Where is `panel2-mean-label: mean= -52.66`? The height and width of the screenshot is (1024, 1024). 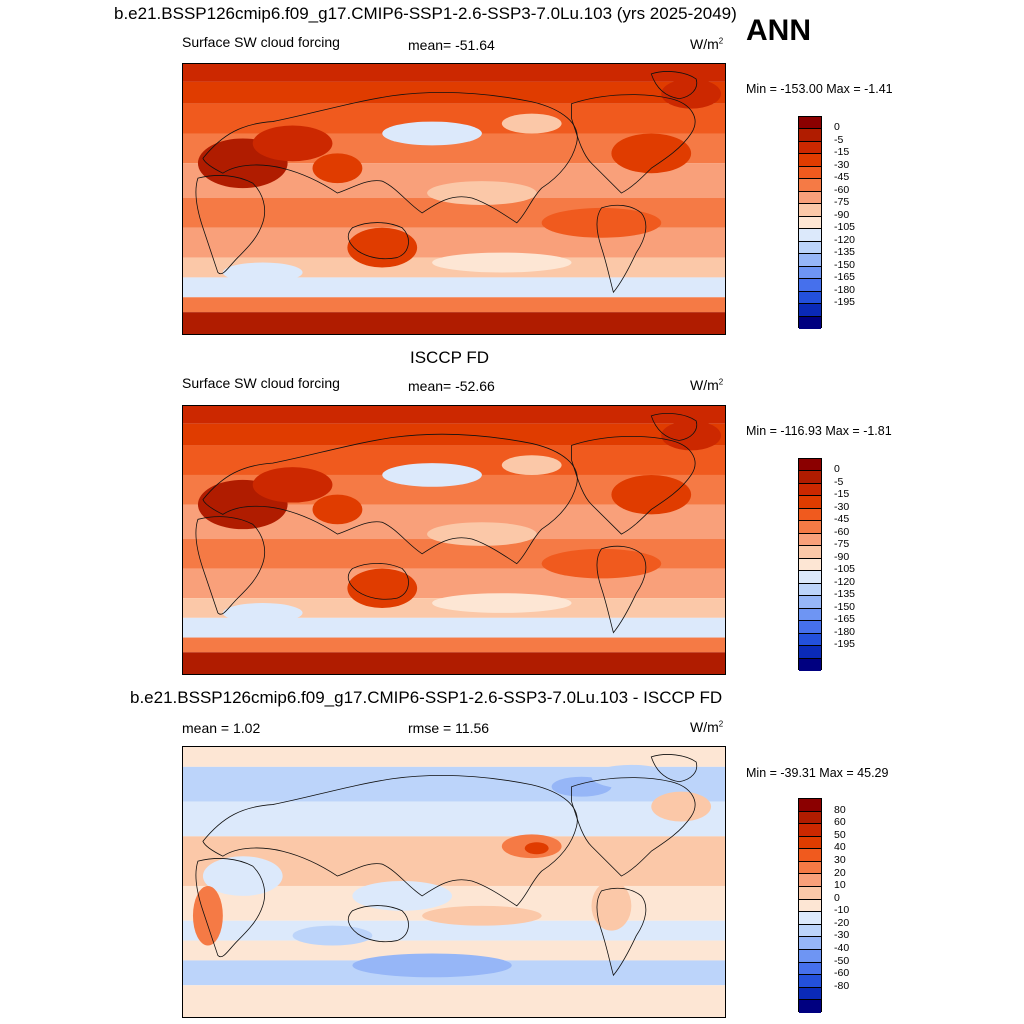 panel2-mean-label: mean= -52.66 is located at coordinates (451, 386).